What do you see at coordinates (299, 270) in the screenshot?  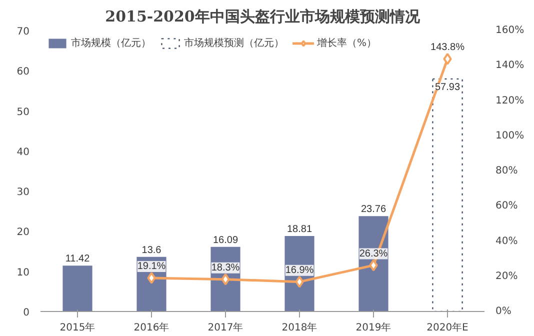 I see `data-label: 16.9%` at bounding box center [299, 270].